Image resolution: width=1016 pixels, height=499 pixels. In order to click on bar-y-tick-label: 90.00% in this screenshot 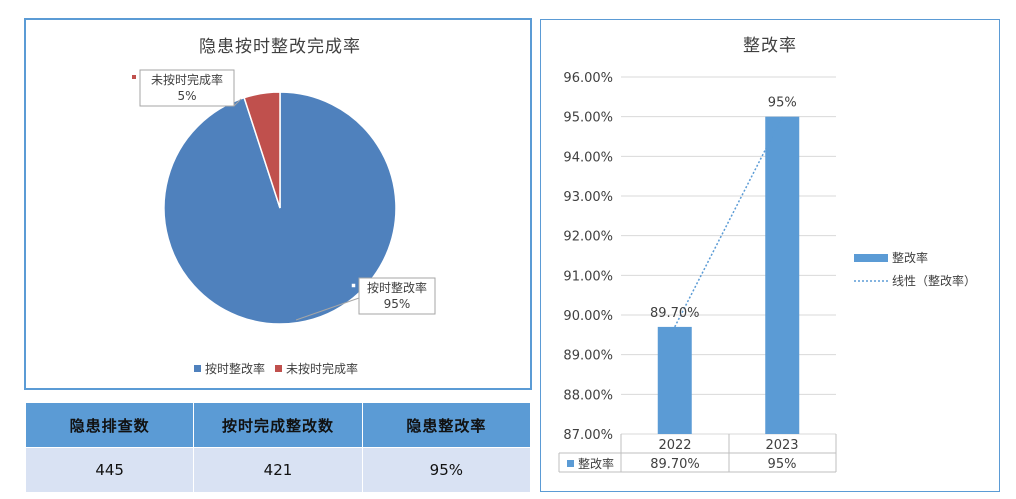, I will do `click(588, 316)`.